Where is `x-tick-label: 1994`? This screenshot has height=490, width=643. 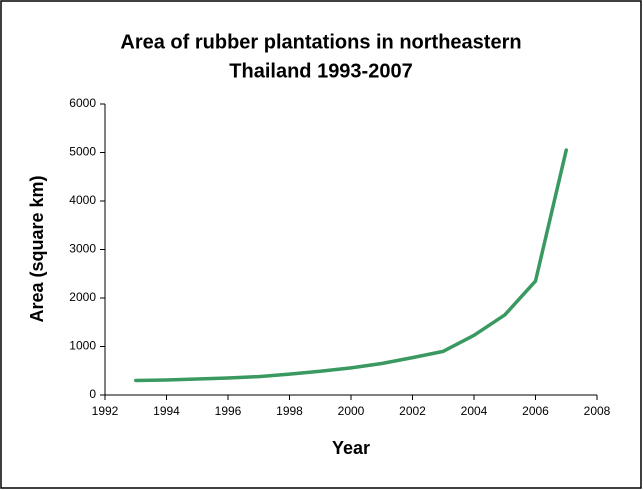 x-tick-label: 1994 is located at coordinates (166, 411).